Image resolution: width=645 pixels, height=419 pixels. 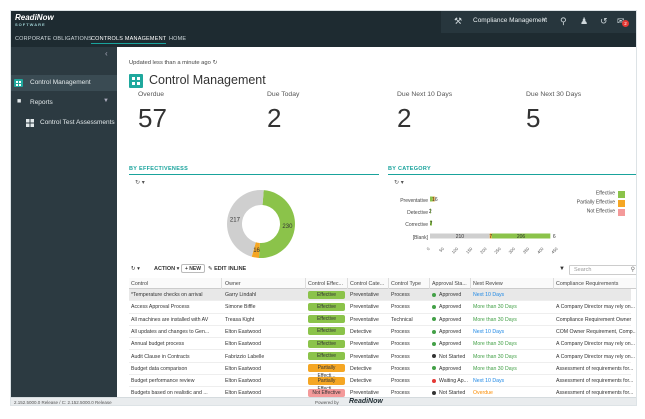 I want to click on x-axis-tick-label: 300, so click(x=512, y=250).